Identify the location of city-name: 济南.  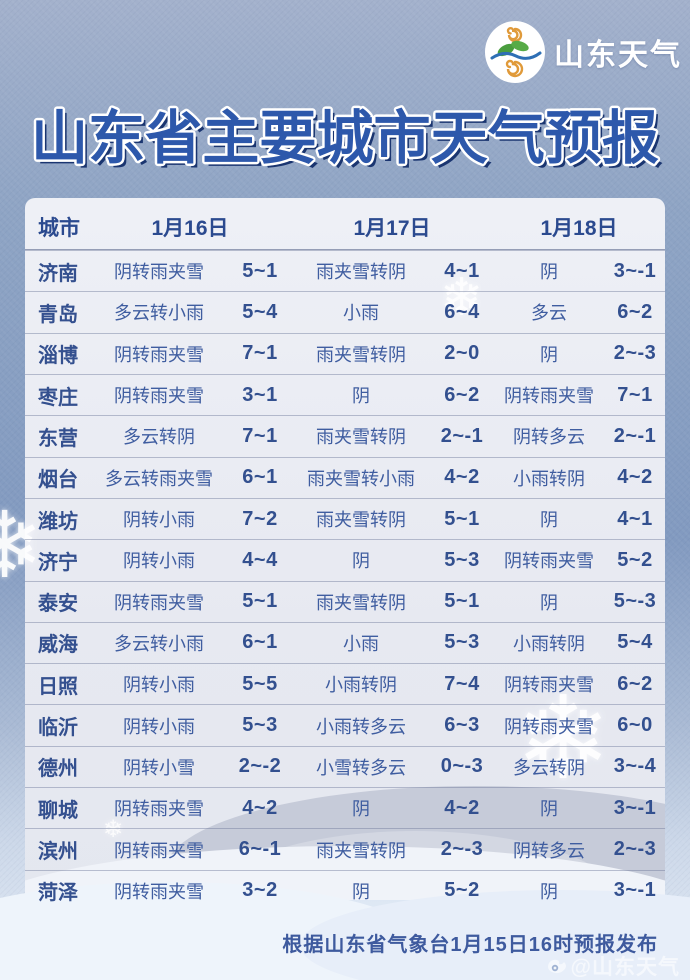
(58, 273).